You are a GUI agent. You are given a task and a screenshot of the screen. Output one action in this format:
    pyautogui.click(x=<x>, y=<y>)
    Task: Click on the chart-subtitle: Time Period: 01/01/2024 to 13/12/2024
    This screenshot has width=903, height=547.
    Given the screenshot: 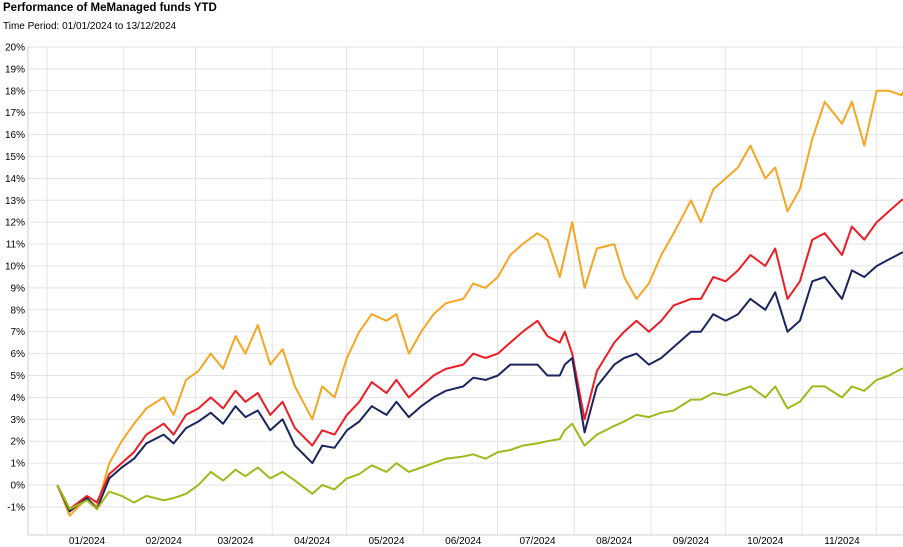 What is the action you would take?
    pyautogui.click(x=90, y=26)
    